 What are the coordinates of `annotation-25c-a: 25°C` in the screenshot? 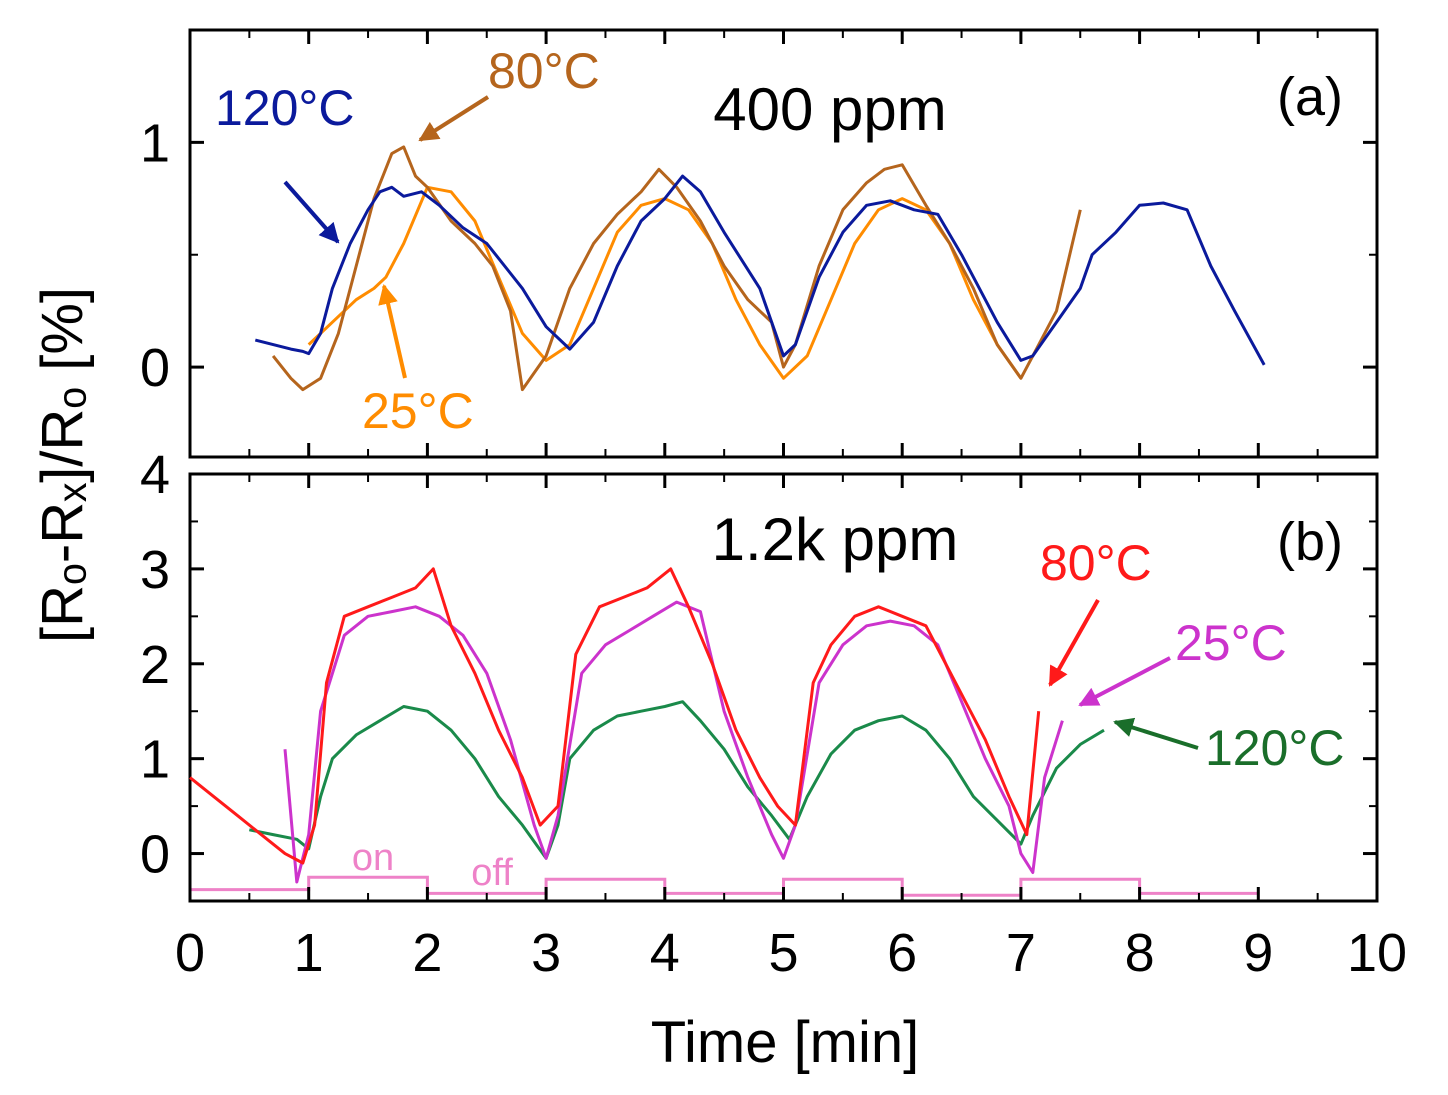 It's located at (418, 411).